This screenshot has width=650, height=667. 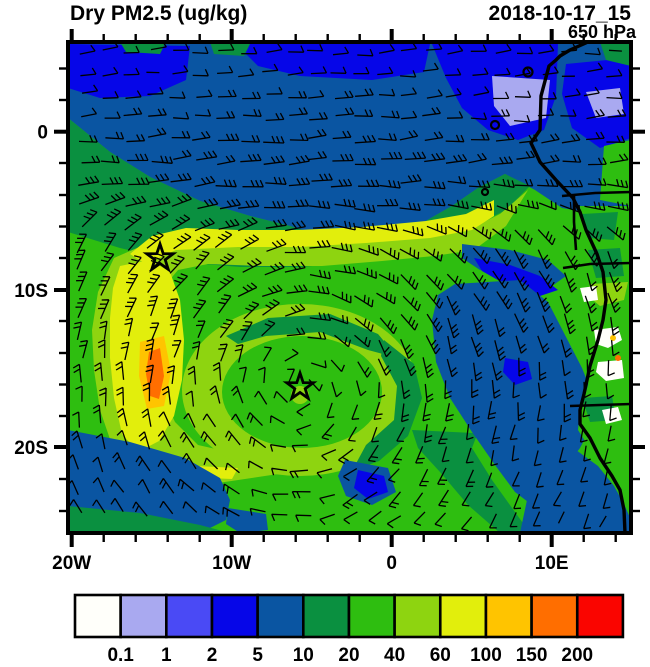 What do you see at coordinates (559, 13) in the screenshot?
I see `timestamp: 2018-10-17_15` at bounding box center [559, 13].